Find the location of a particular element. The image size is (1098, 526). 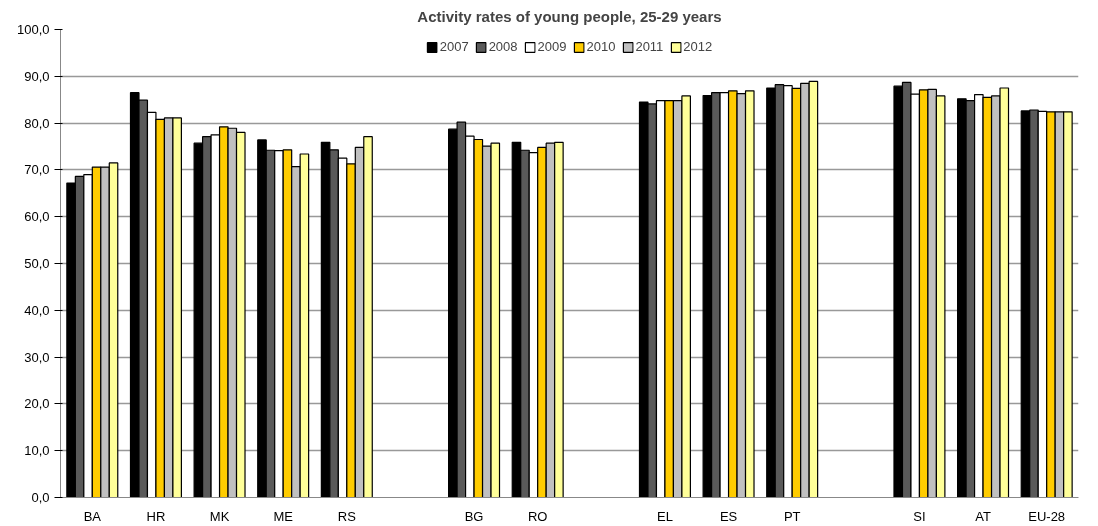

x-tick-label: AT is located at coordinates (983, 516).